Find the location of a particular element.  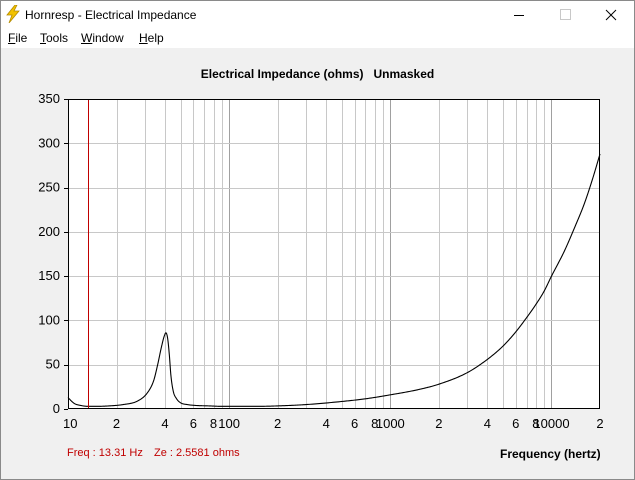

x-tick-label: 10000 is located at coordinates (551, 423).